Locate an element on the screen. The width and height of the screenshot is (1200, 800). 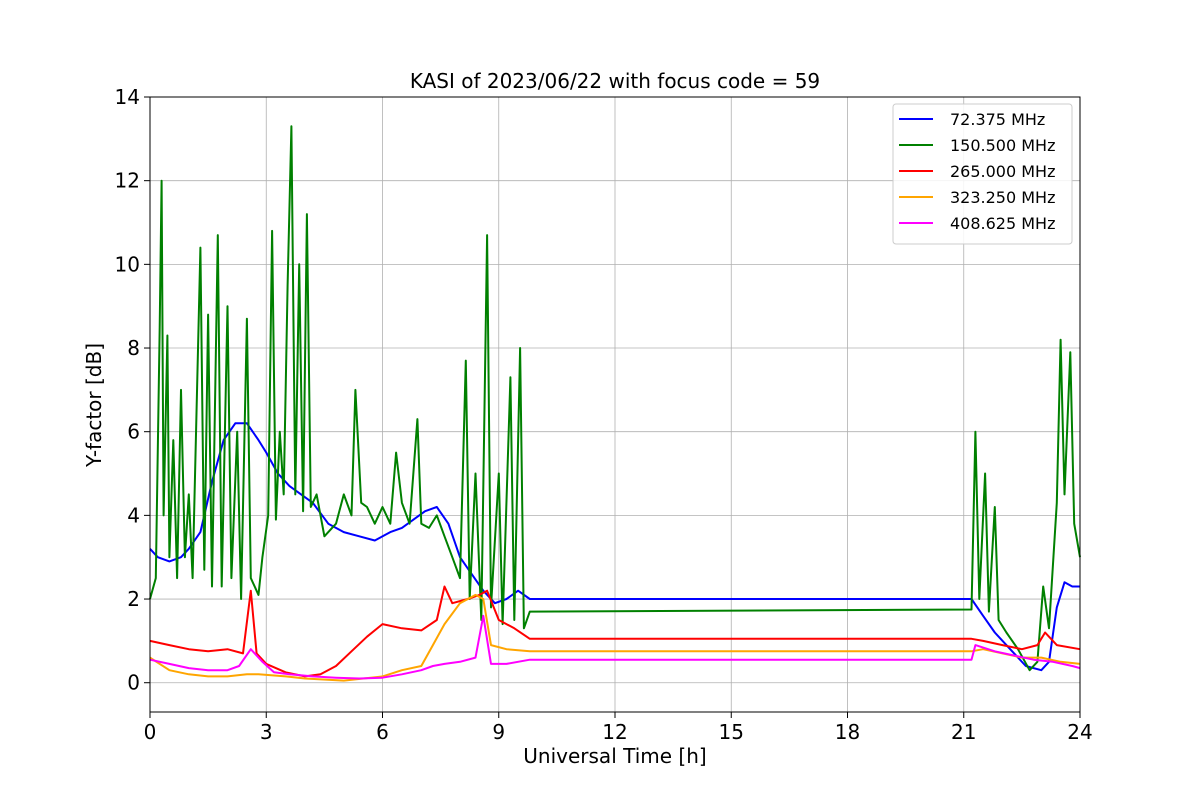
x-tick-label: 3 is located at coordinates (266, 732).